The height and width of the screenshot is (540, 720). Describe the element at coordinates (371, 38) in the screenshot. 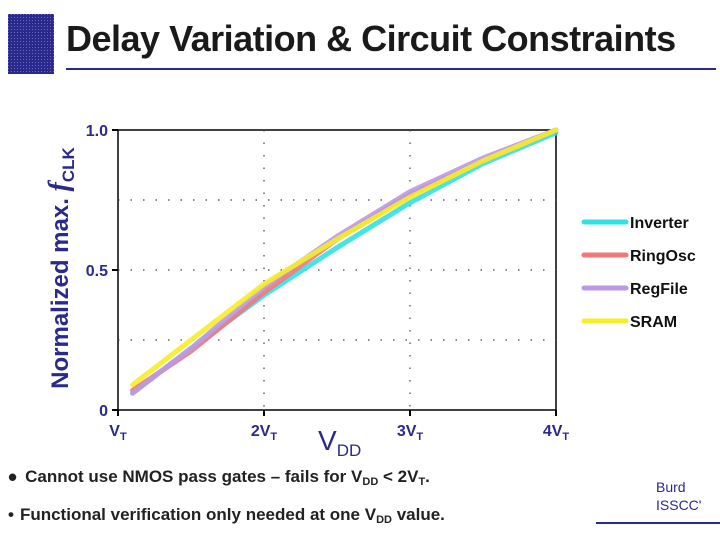

I see `slide-title: Delay Variation & Circuit Constraints` at that location.